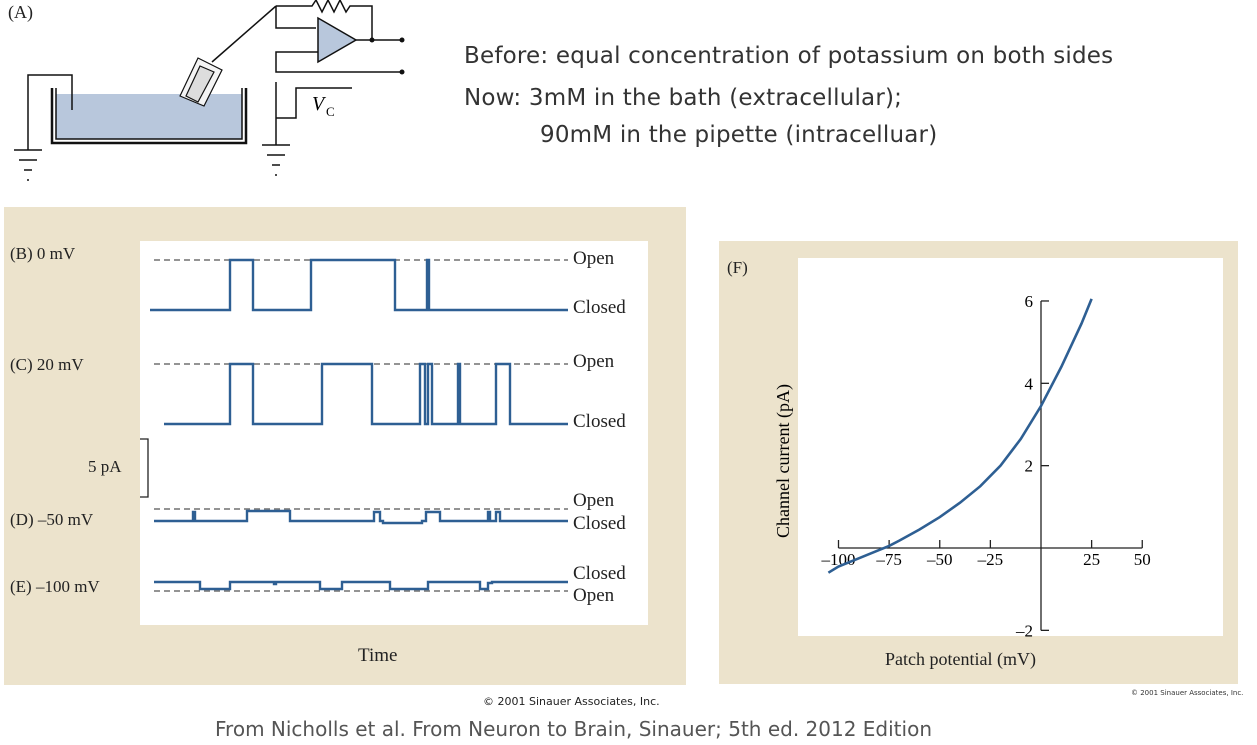 The width and height of the screenshot is (1257, 745). What do you see at coordinates (939, 559) in the screenshot?
I see `iv-x-tick-label: –50` at bounding box center [939, 559].